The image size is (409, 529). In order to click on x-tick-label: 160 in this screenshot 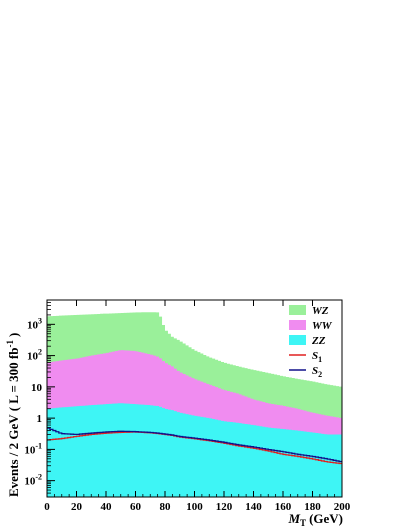, I will do `click(283, 507)`.